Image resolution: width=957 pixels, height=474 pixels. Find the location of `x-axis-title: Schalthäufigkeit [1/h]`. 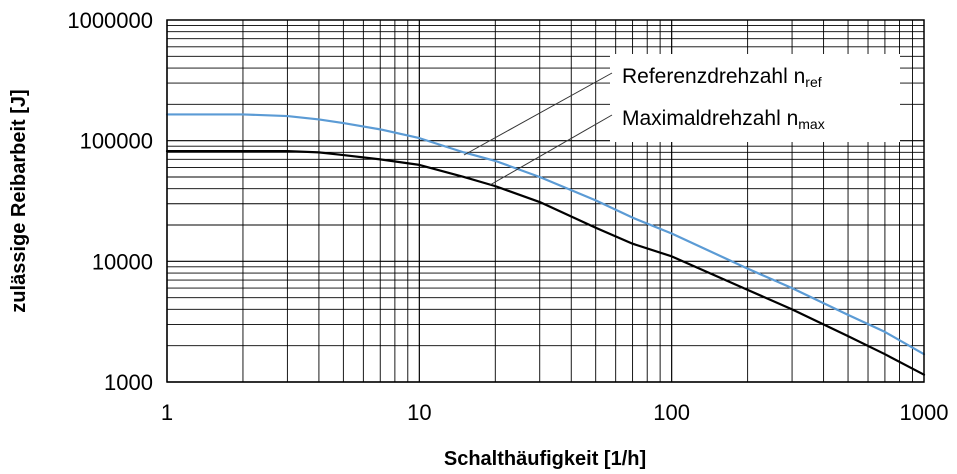

x-axis-title: Schalthäufigkeit [1/h] is located at coordinates (545, 459).